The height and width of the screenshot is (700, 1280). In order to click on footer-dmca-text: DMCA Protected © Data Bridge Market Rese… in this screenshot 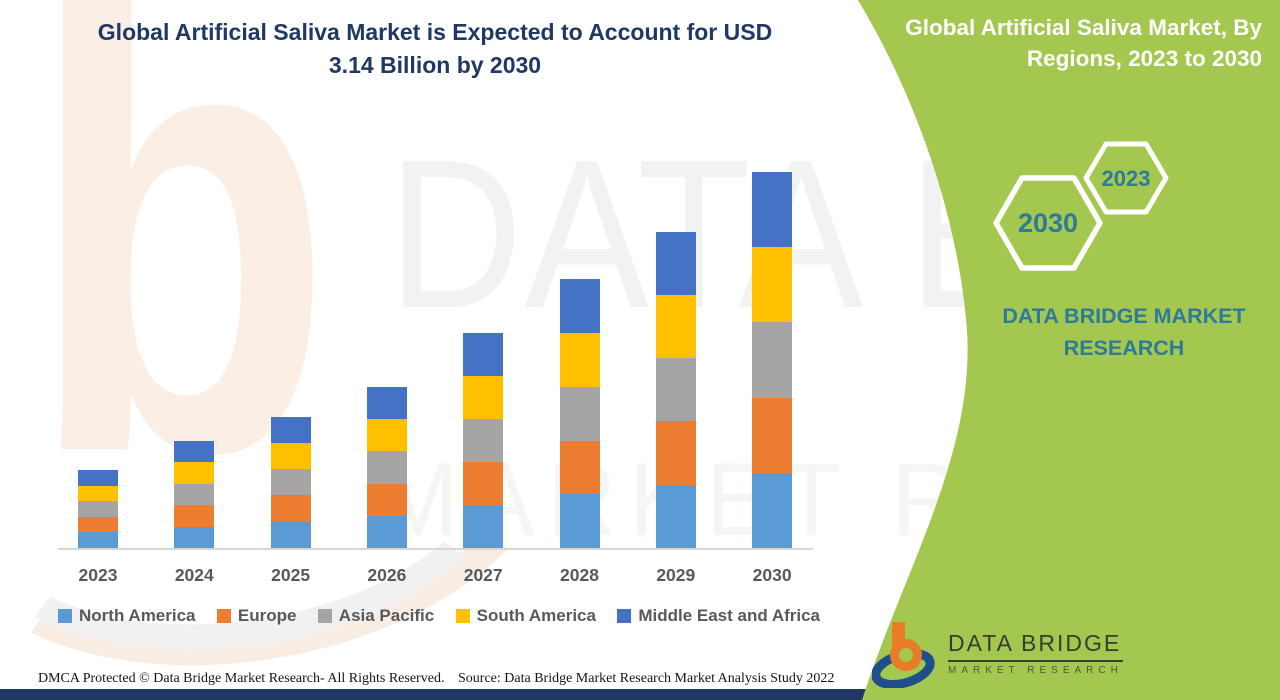, I will do `click(241, 678)`.